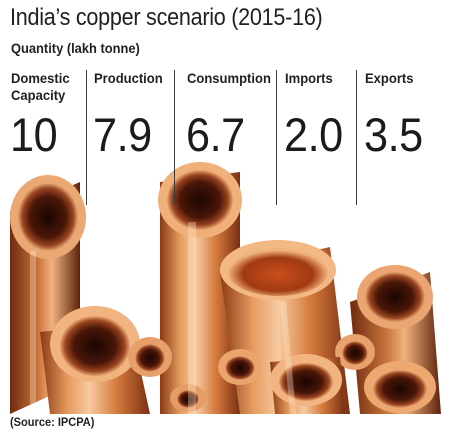  What do you see at coordinates (313, 134) in the screenshot?
I see `metric-value: 2.0` at bounding box center [313, 134].